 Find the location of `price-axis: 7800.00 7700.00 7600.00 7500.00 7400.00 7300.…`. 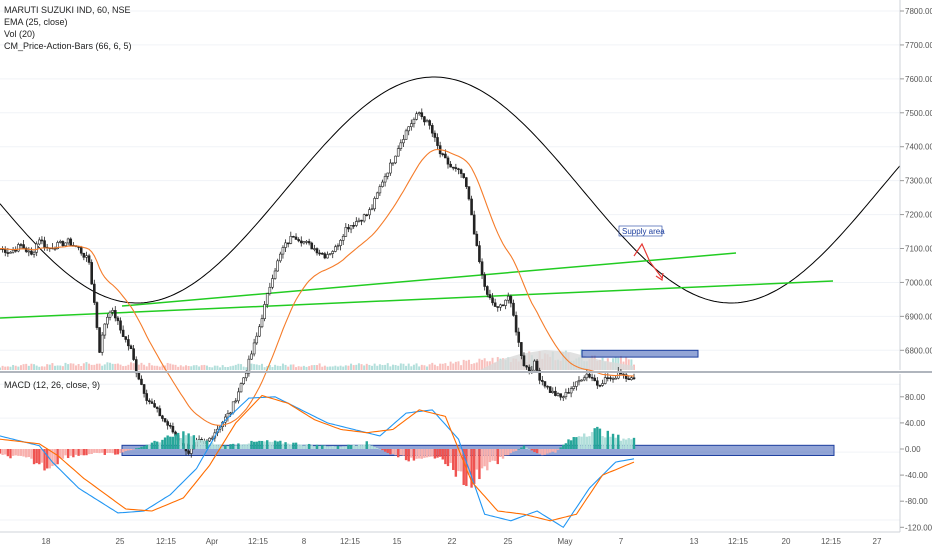

price-axis: 7800.00 7700.00 7600.00 7500.00 7400.00 7300.… is located at coordinates (915, 185).